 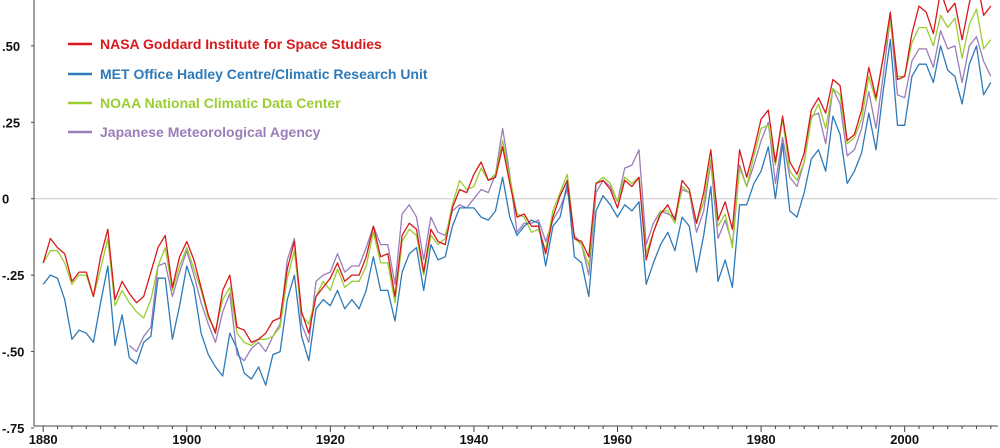 What do you see at coordinates (904, 439) in the screenshot?
I see `x-tick-label: 2000` at bounding box center [904, 439].